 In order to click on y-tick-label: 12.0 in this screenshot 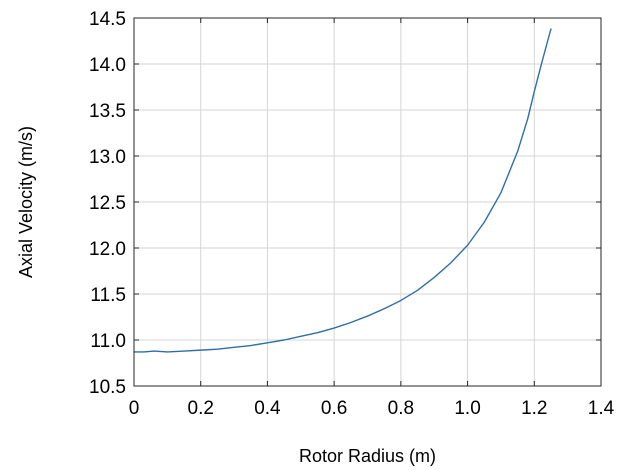, I will do `click(107, 249)`.